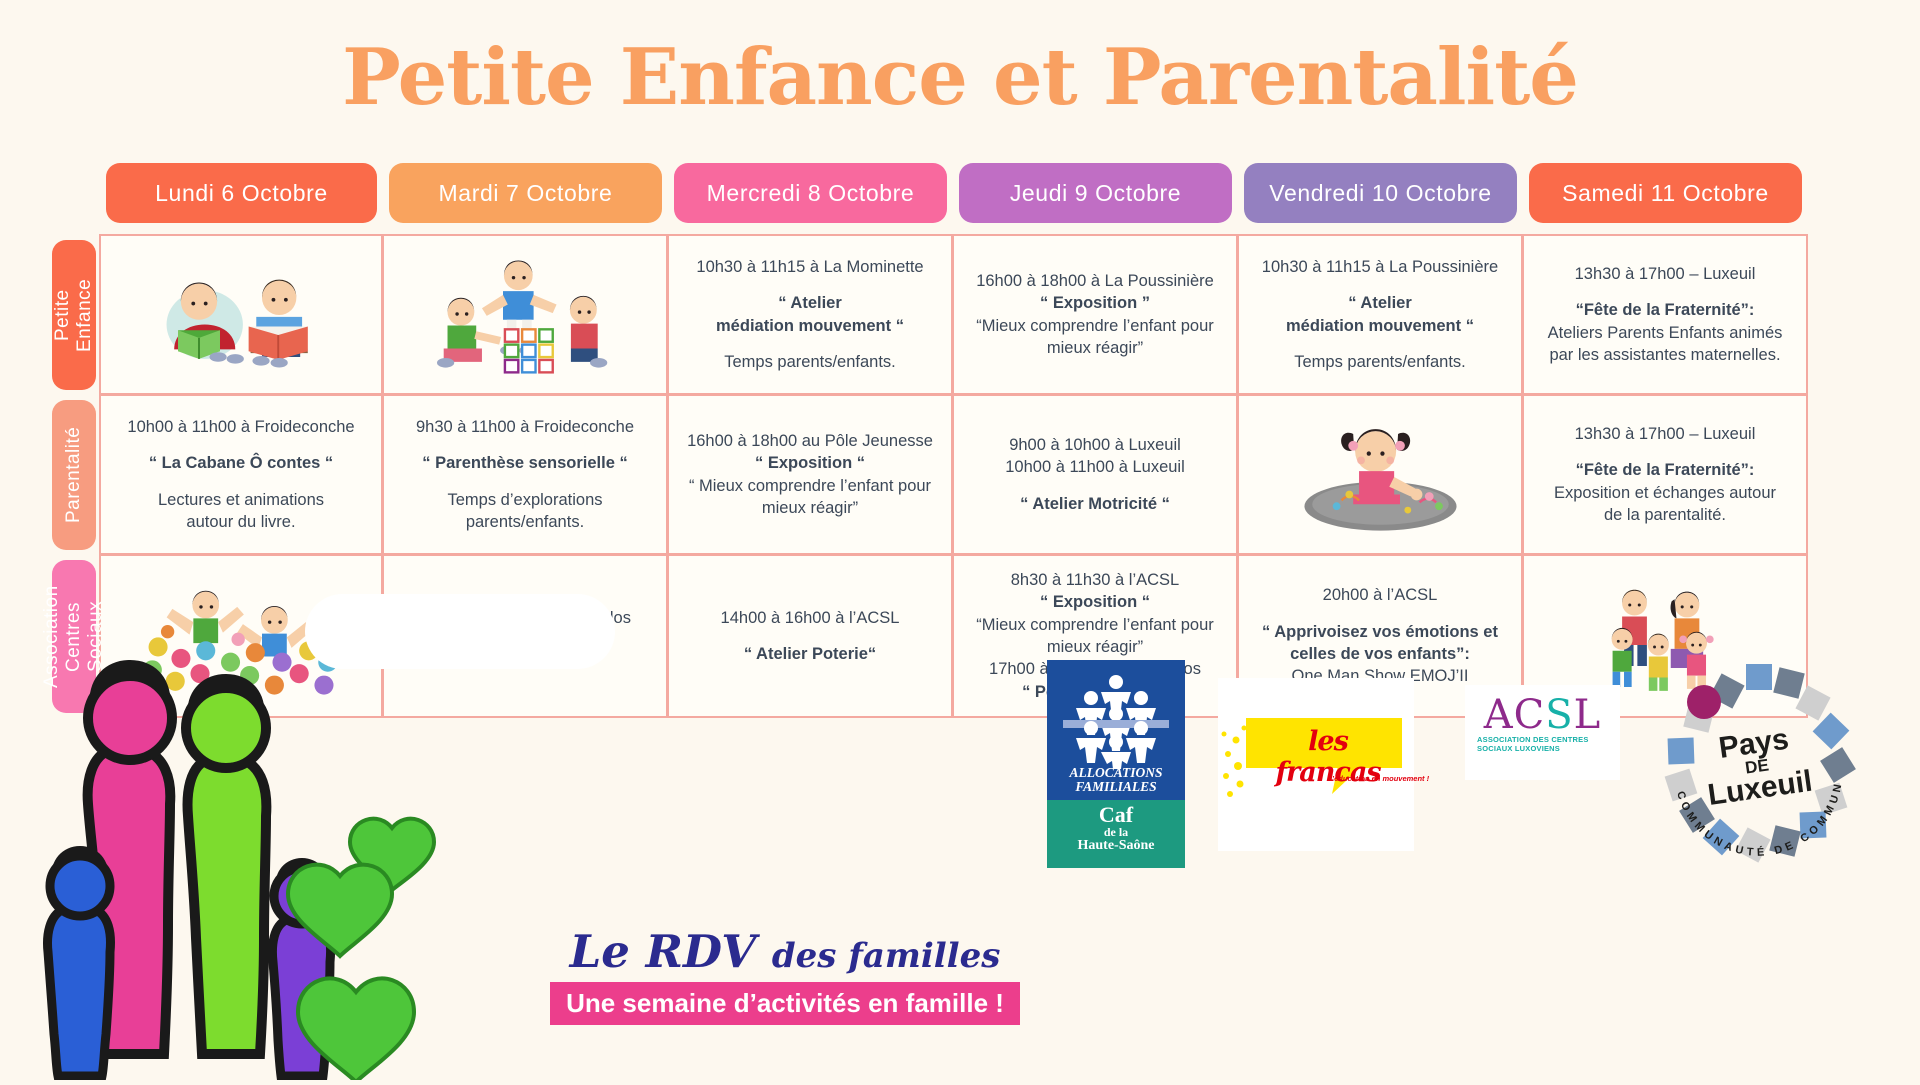 This screenshot has width=1920, height=1085. What do you see at coordinates (241, 193) in the screenshot?
I see `day-header-lundi: Lundi 6 Octobre` at bounding box center [241, 193].